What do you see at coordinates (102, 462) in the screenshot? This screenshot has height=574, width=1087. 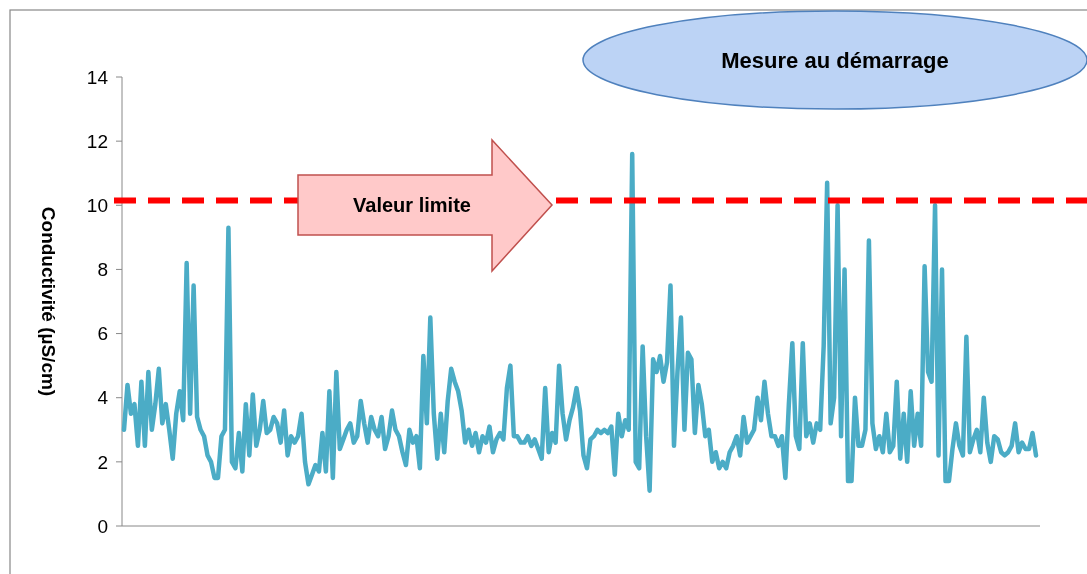 I see `y-tick-label: 2` at bounding box center [102, 462].